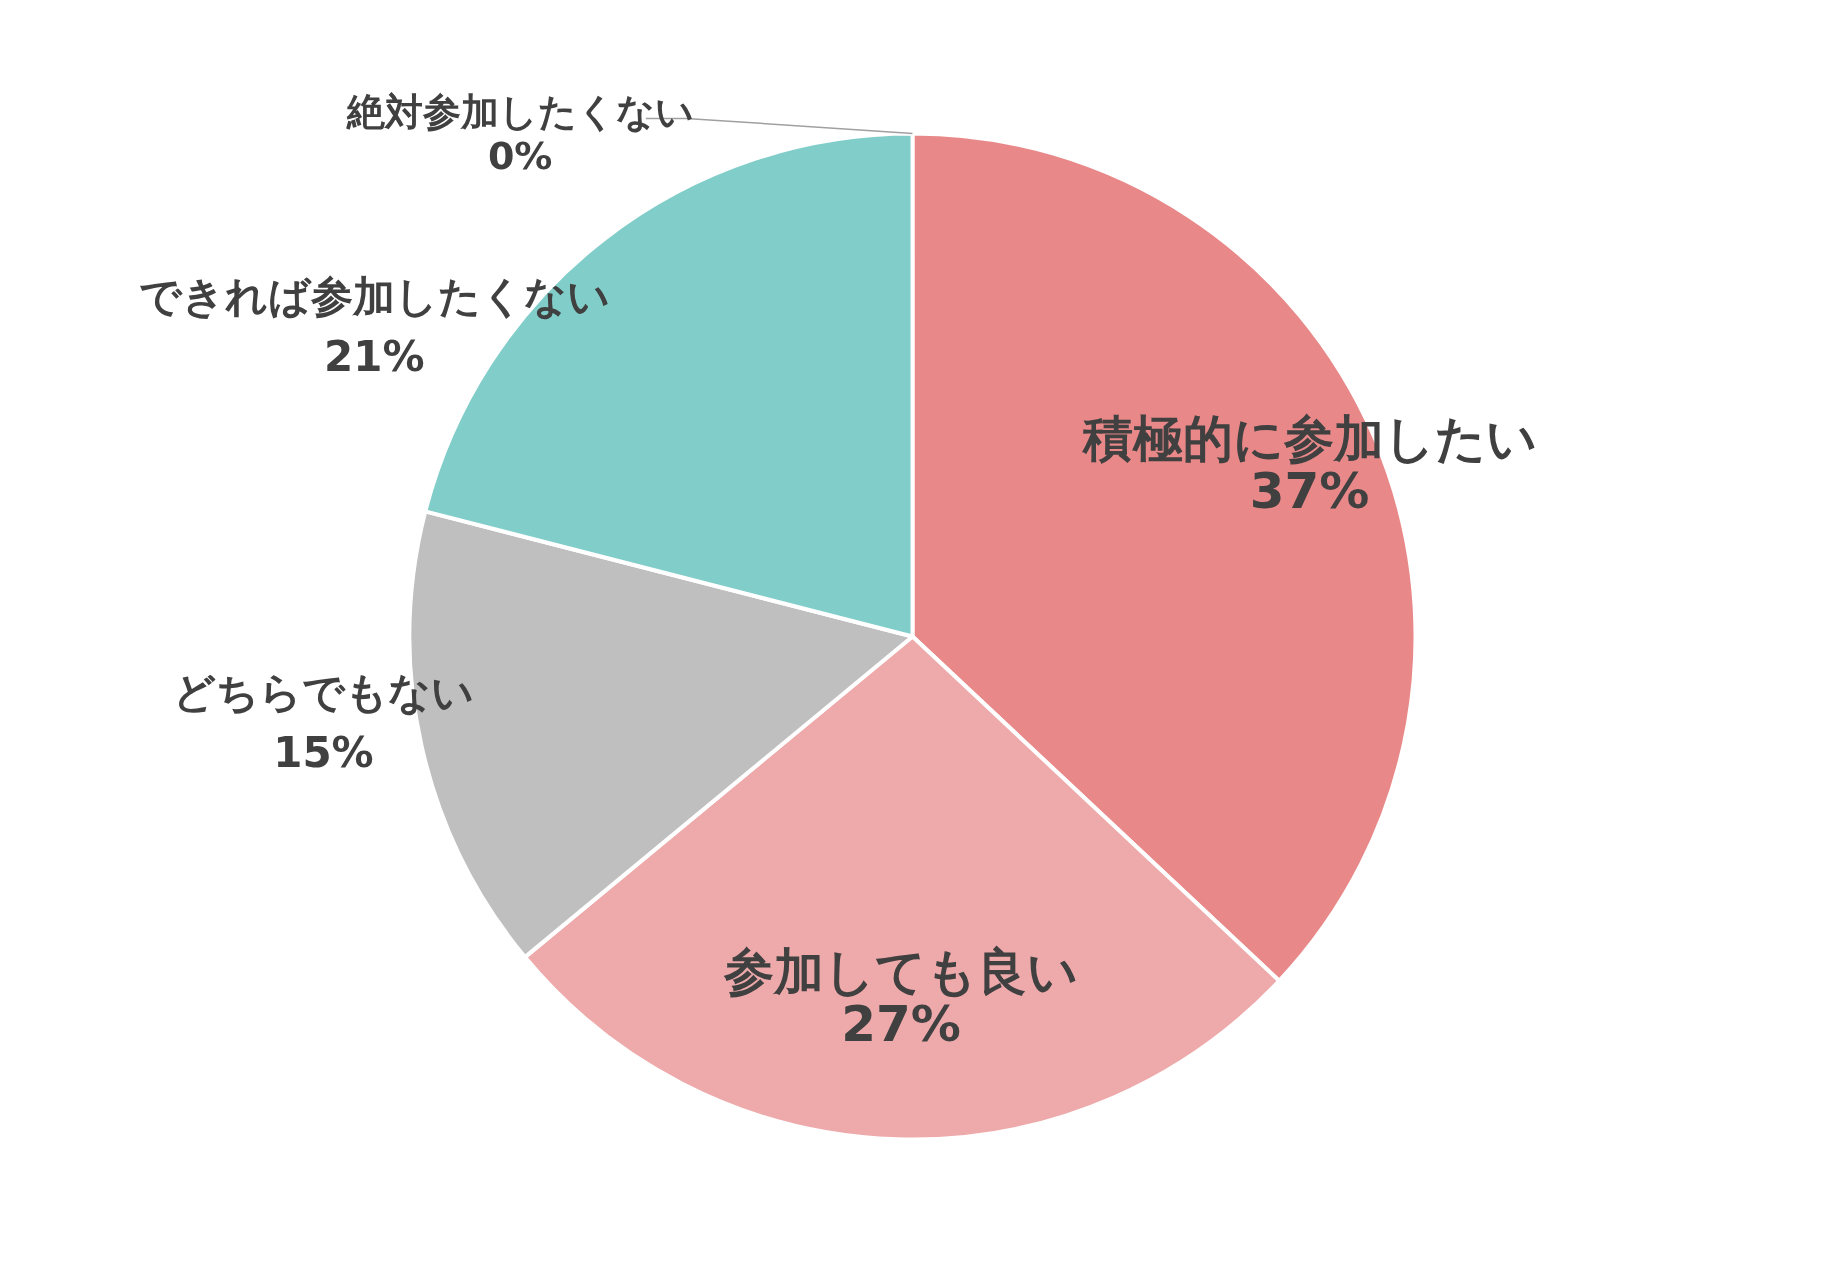  Describe the element at coordinates (323, 752) in the screenshot. I see `data-label: 15%` at that location.